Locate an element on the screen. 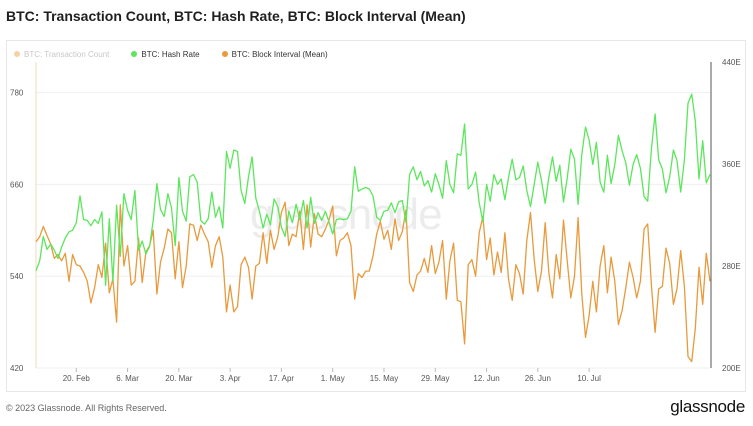  y-right-tick-label: 440E is located at coordinates (731, 62).